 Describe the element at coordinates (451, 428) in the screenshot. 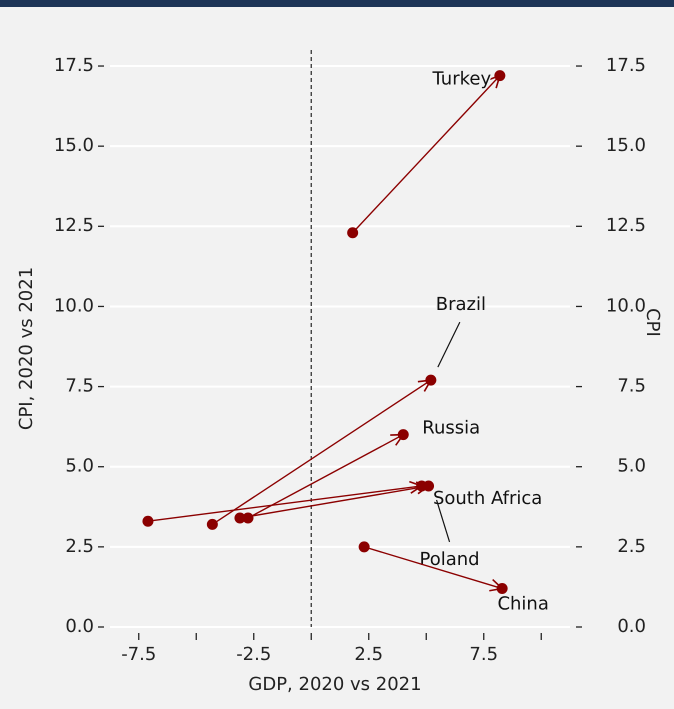

I see `series-label: Russia` at that location.